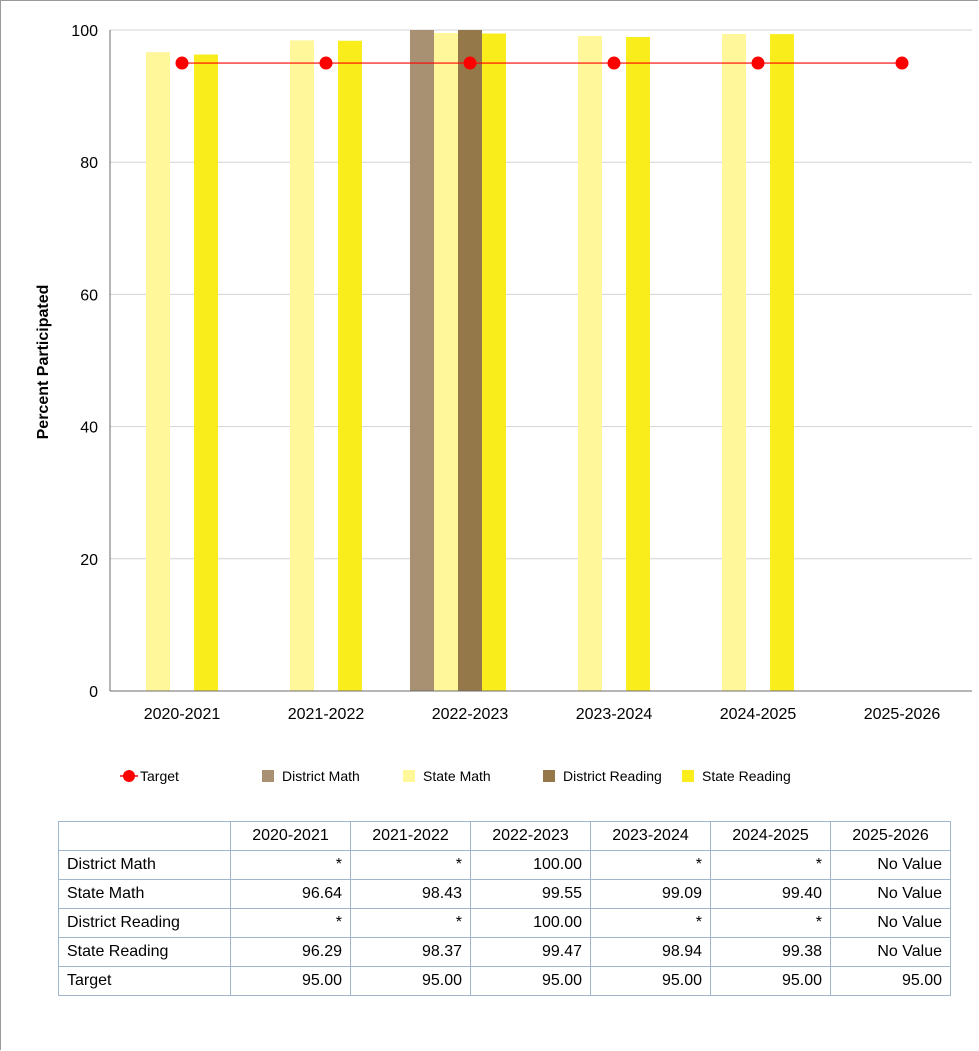 The height and width of the screenshot is (1051, 979). Describe the element at coordinates (890, 836) in the screenshot. I see `table-column-header: 2025-2026` at that location.